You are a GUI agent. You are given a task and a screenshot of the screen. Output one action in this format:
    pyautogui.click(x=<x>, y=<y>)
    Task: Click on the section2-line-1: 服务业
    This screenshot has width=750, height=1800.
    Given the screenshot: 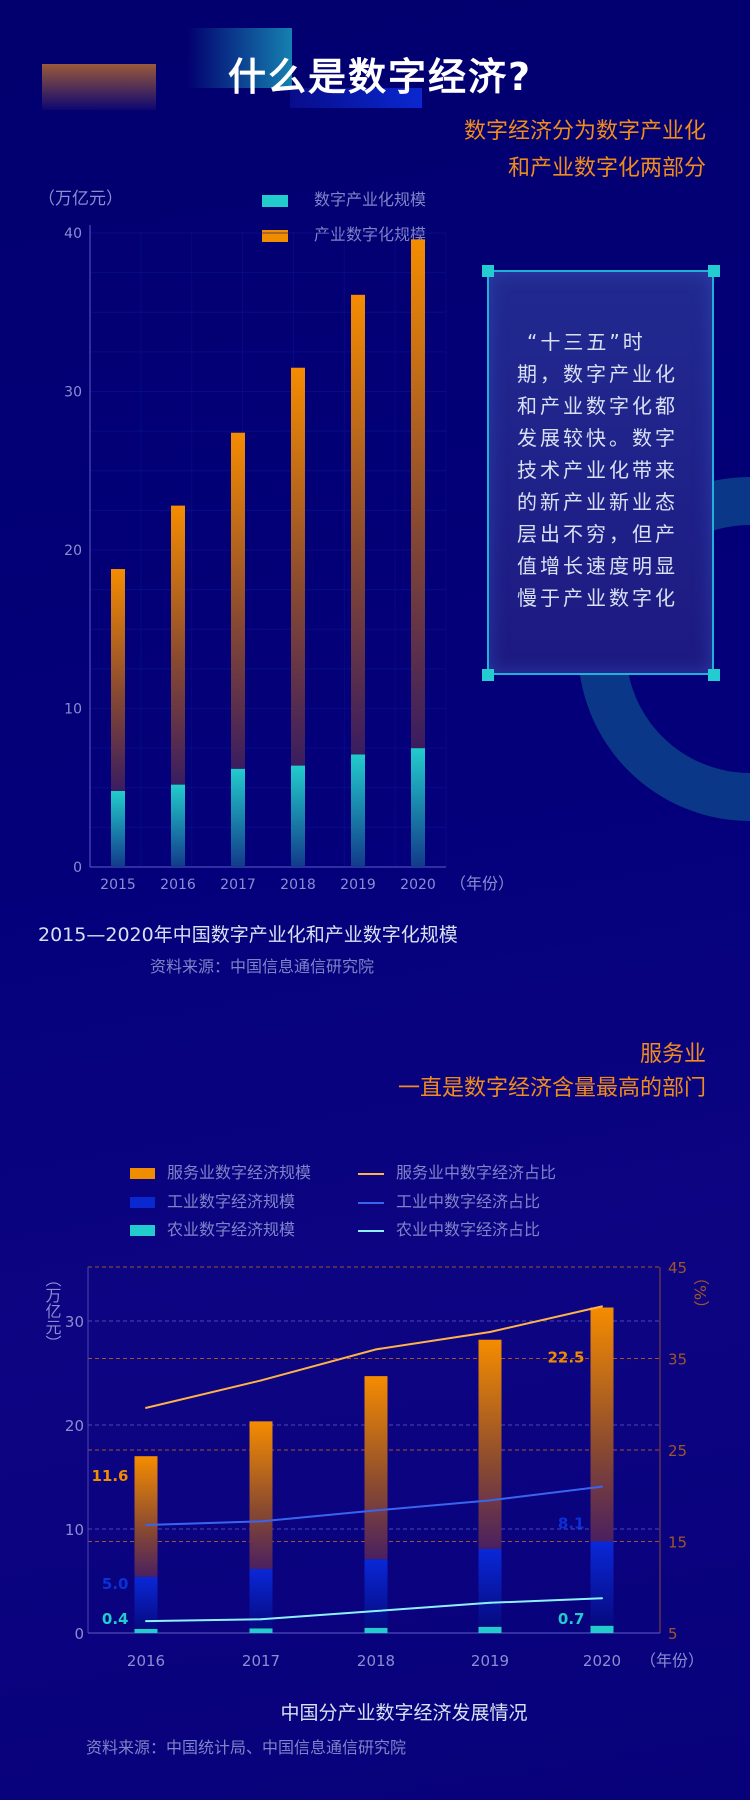 What is the action you would take?
    pyautogui.click(x=672, y=1054)
    